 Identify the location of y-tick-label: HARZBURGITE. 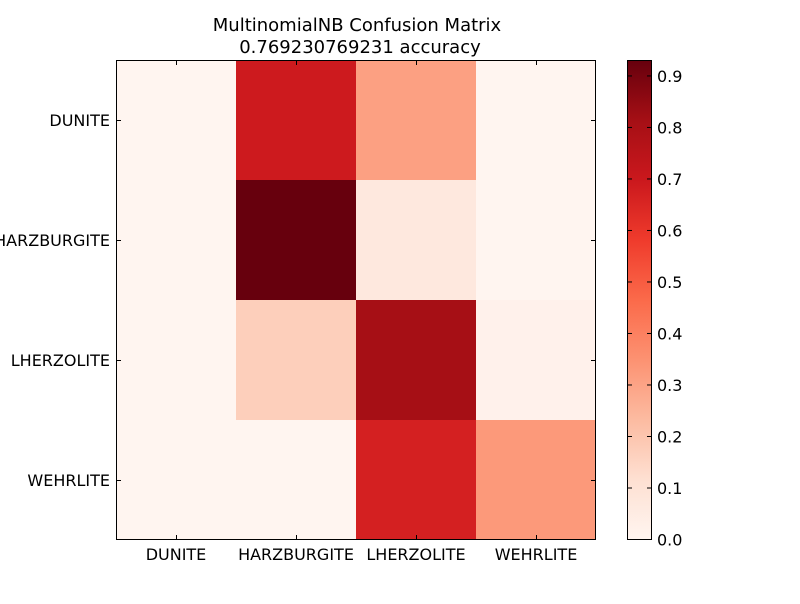
(55, 240).